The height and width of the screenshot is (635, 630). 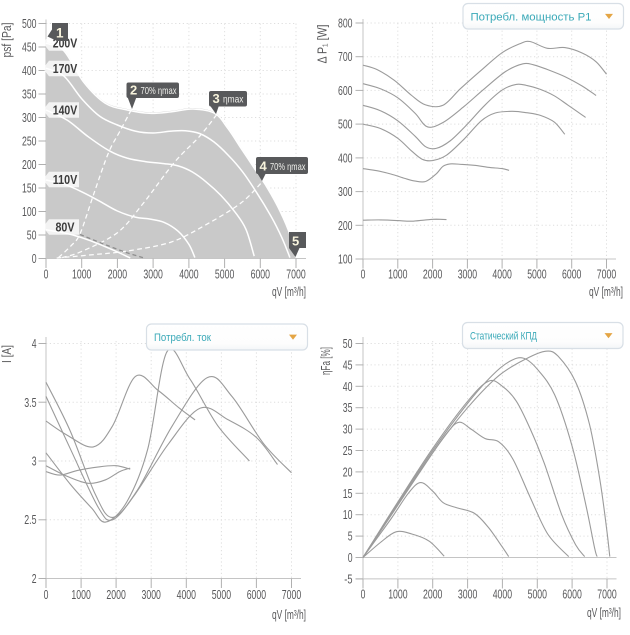 I want to click on svg-text: 3.5, so click(x=30, y=403).